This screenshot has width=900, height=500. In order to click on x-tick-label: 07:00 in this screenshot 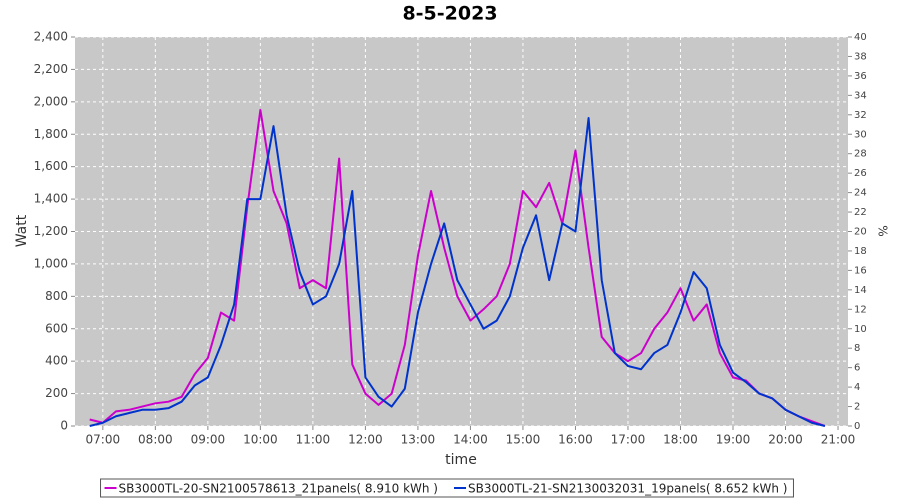, I will do `click(103, 440)`.